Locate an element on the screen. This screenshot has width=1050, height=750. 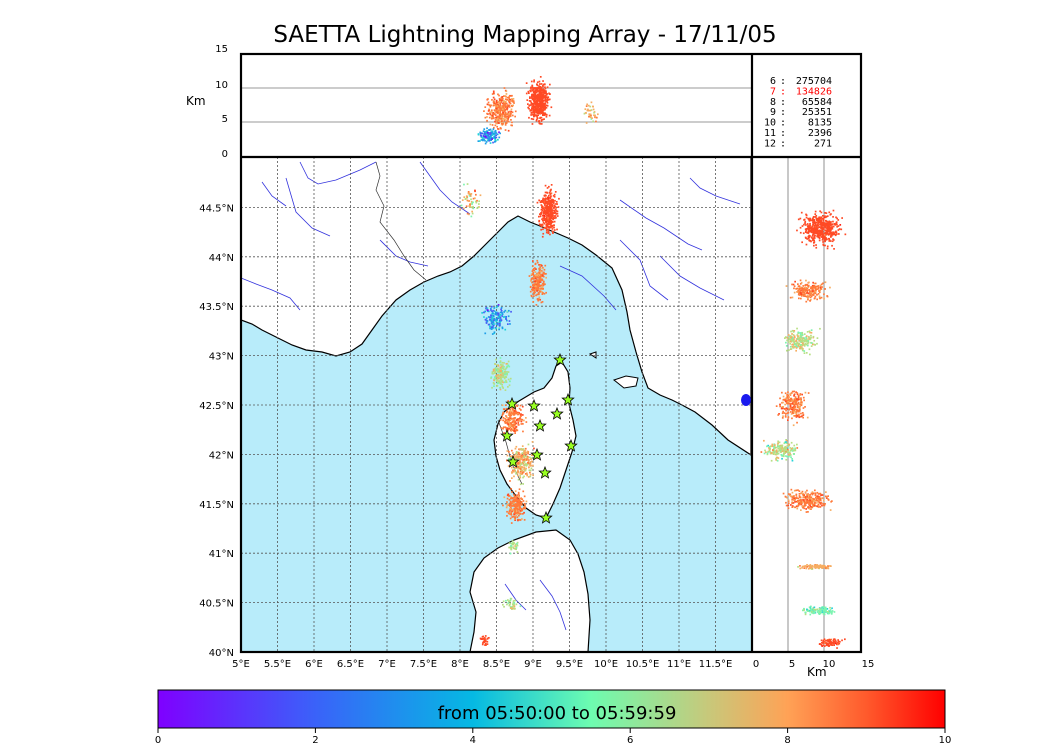
longitude-tick-label: 11°E is located at coordinates (679, 664).